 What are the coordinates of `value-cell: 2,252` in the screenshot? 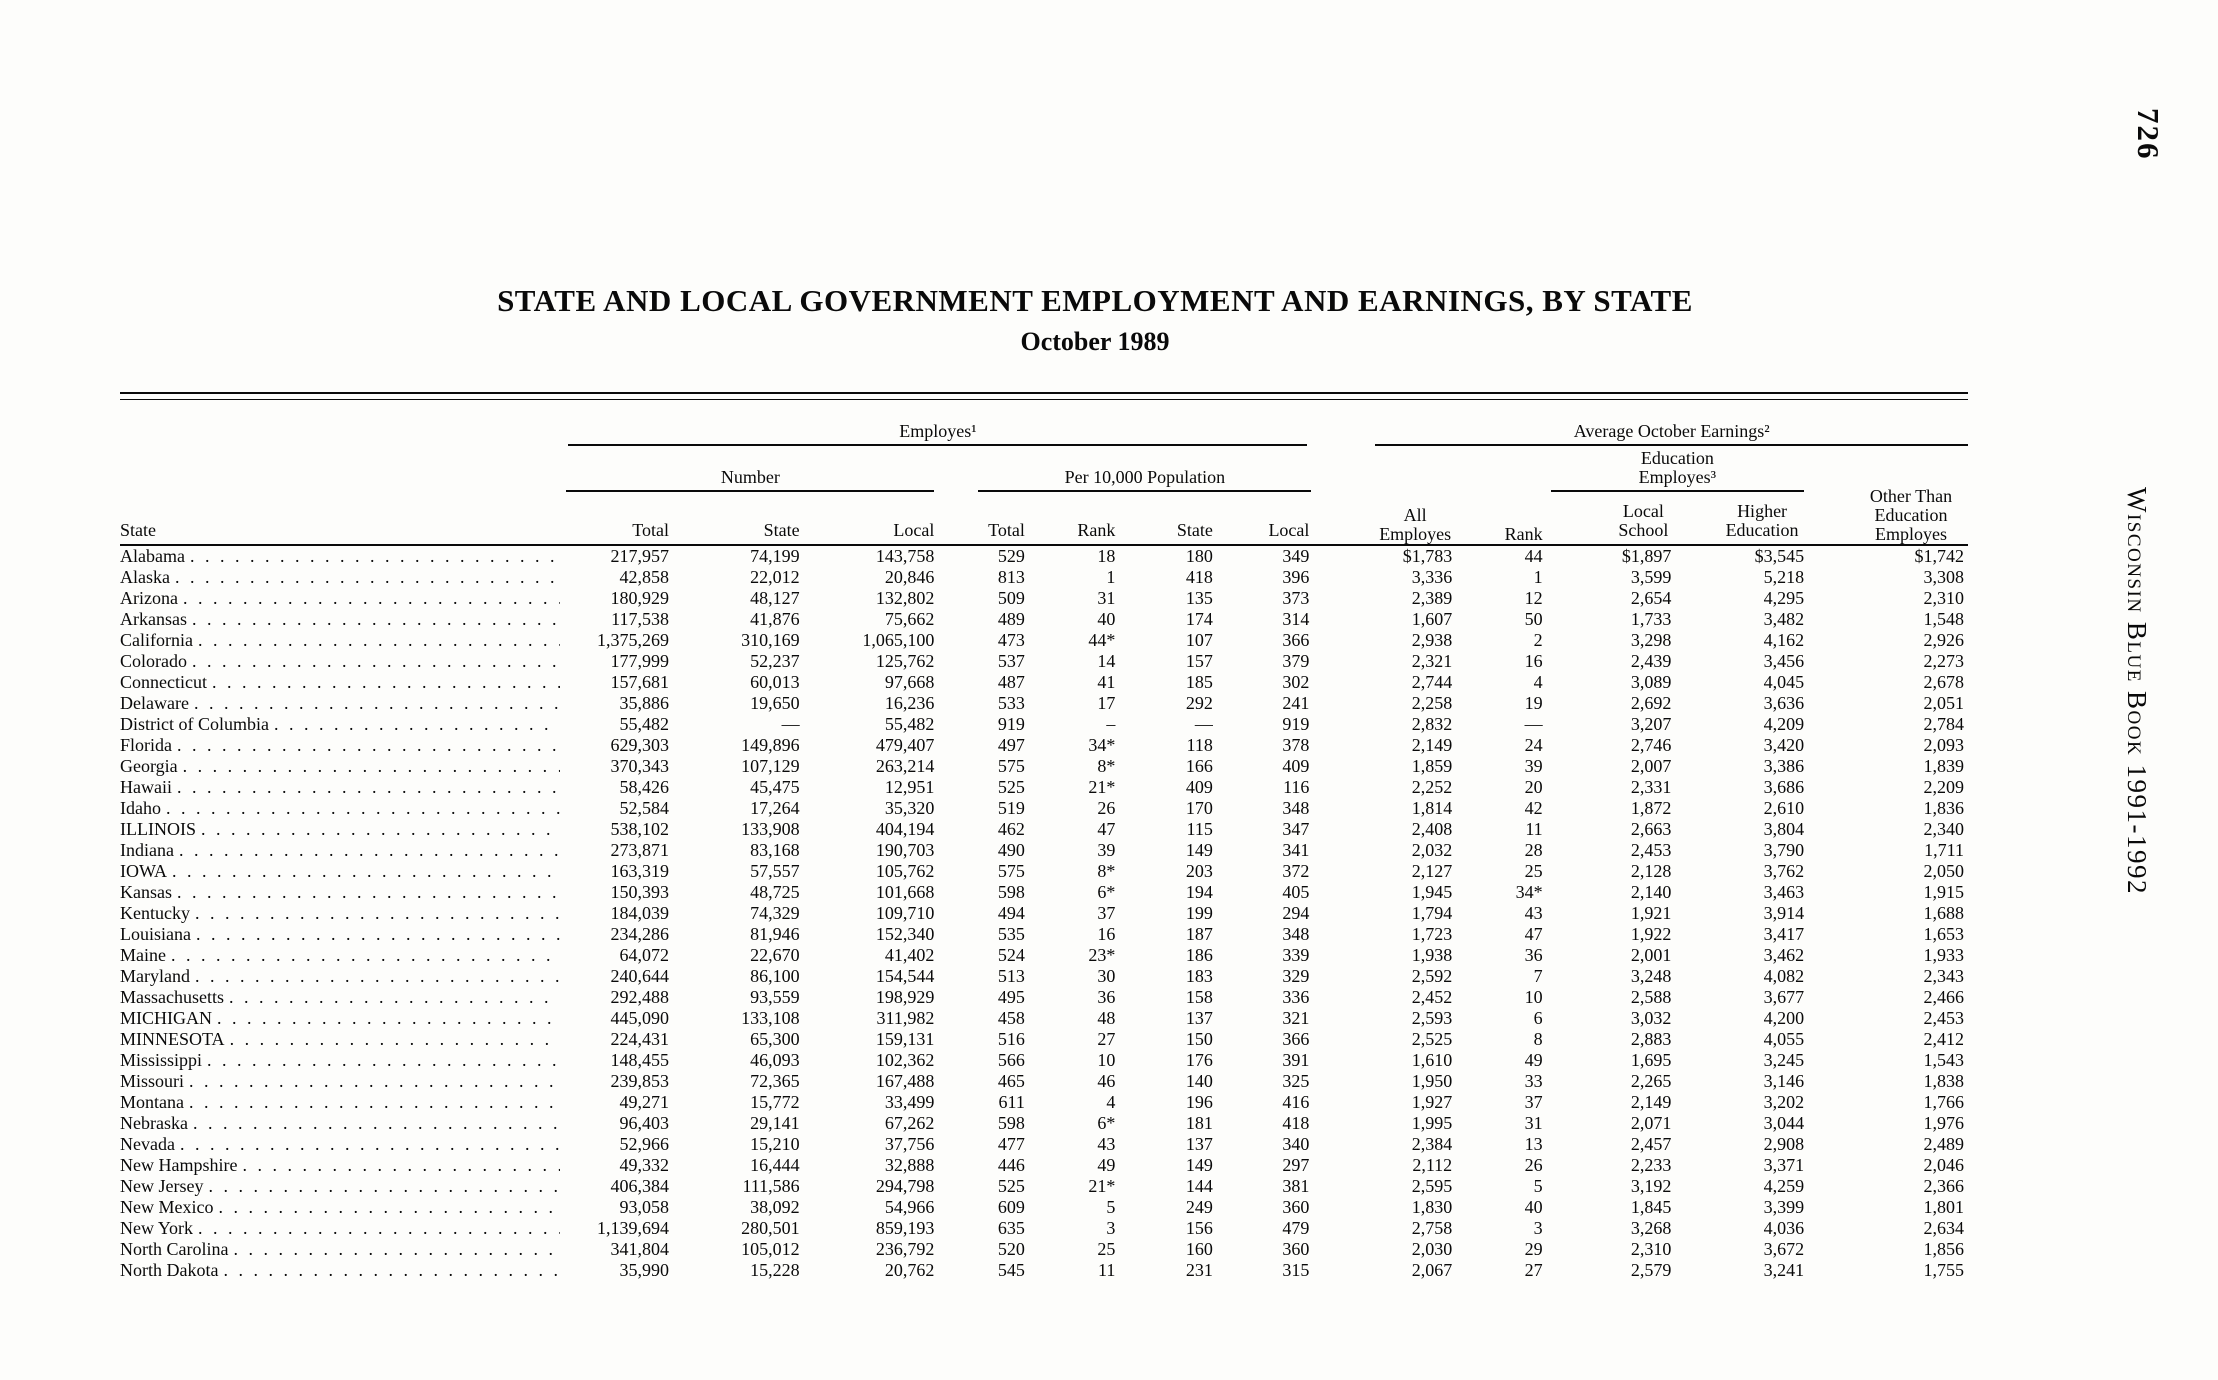 It's located at (1432, 787).